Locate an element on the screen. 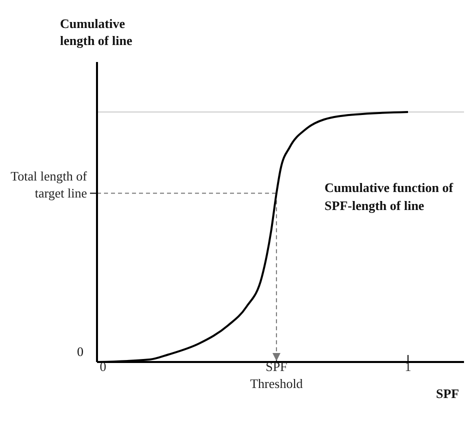 The width and height of the screenshot is (472, 434). x-tick-label: SPF Threshold is located at coordinates (277, 375).